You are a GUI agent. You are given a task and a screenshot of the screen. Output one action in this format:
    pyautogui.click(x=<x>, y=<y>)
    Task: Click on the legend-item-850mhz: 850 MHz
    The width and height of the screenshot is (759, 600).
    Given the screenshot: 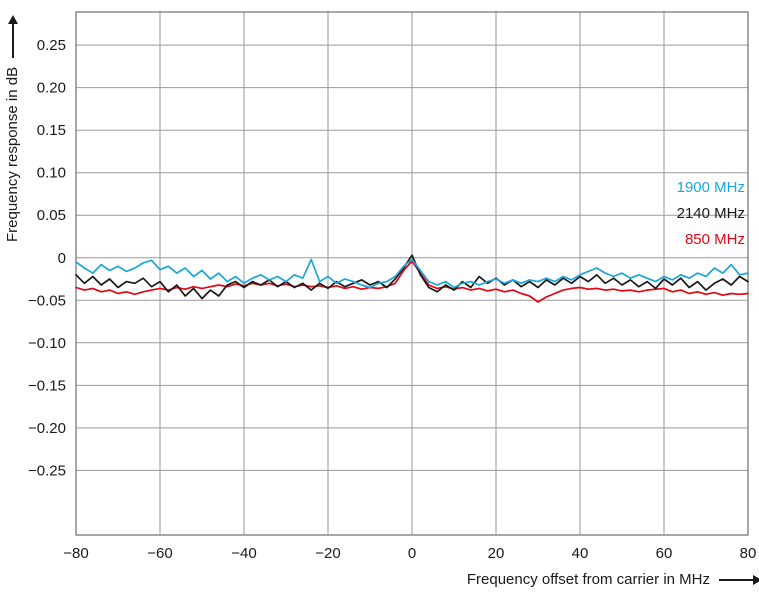 What is the action you would take?
    pyautogui.click(x=714, y=239)
    